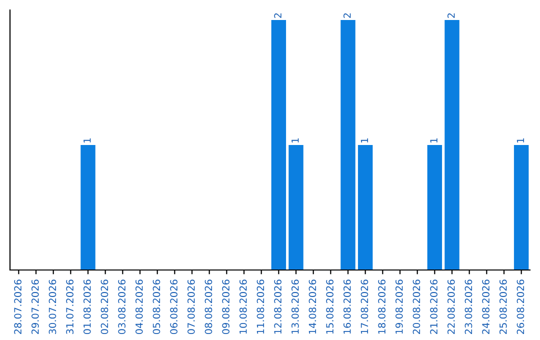 This screenshot has width=540, height=340. What do you see at coordinates (260, 307) in the screenshot?
I see `x-tick-label: 11.08.2026` at bounding box center [260, 307].